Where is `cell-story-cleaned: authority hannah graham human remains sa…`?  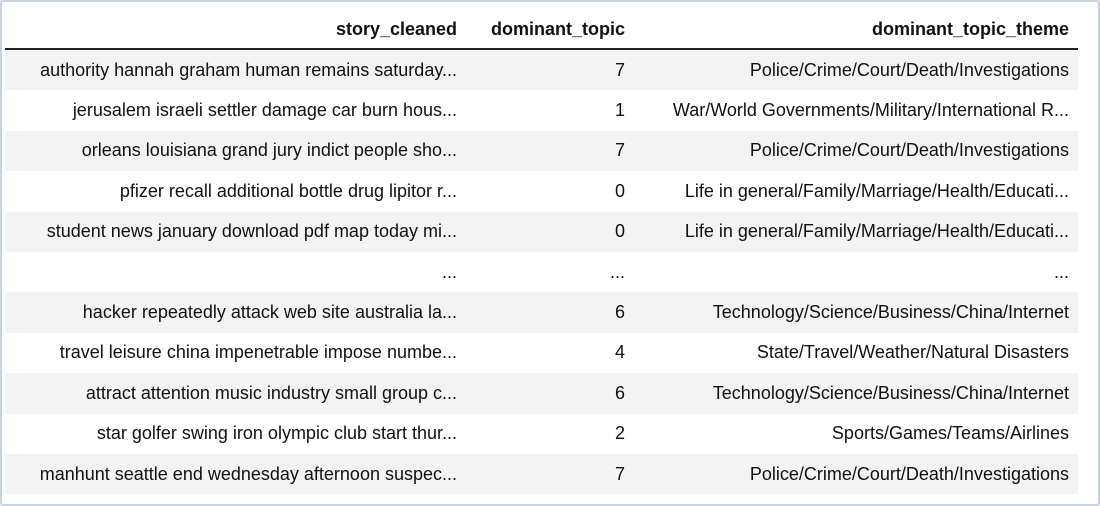
cell-story-cleaned: authority hannah graham human remains sa… is located at coordinates (235, 70).